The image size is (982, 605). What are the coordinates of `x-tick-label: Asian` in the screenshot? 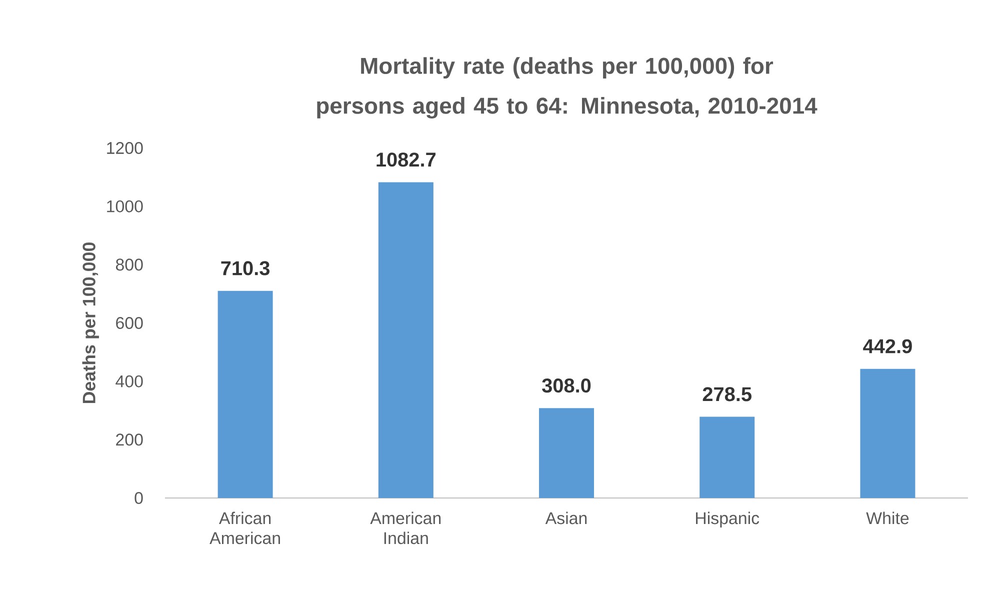 It's located at (566, 518).